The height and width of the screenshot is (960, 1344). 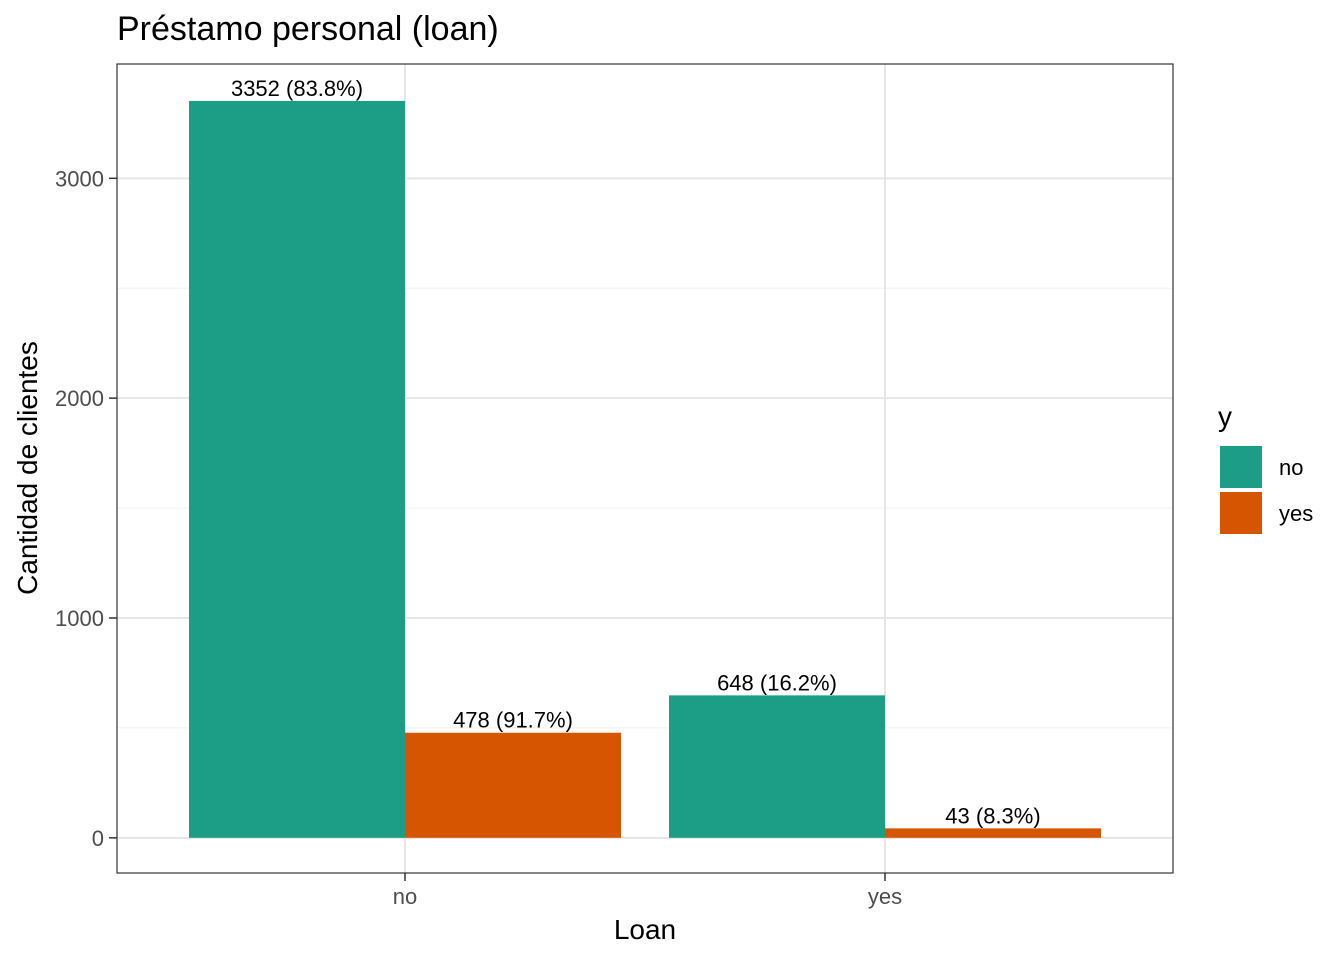 What do you see at coordinates (1241, 467) in the screenshot?
I see `legend-key-no` at bounding box center [1241, 467].